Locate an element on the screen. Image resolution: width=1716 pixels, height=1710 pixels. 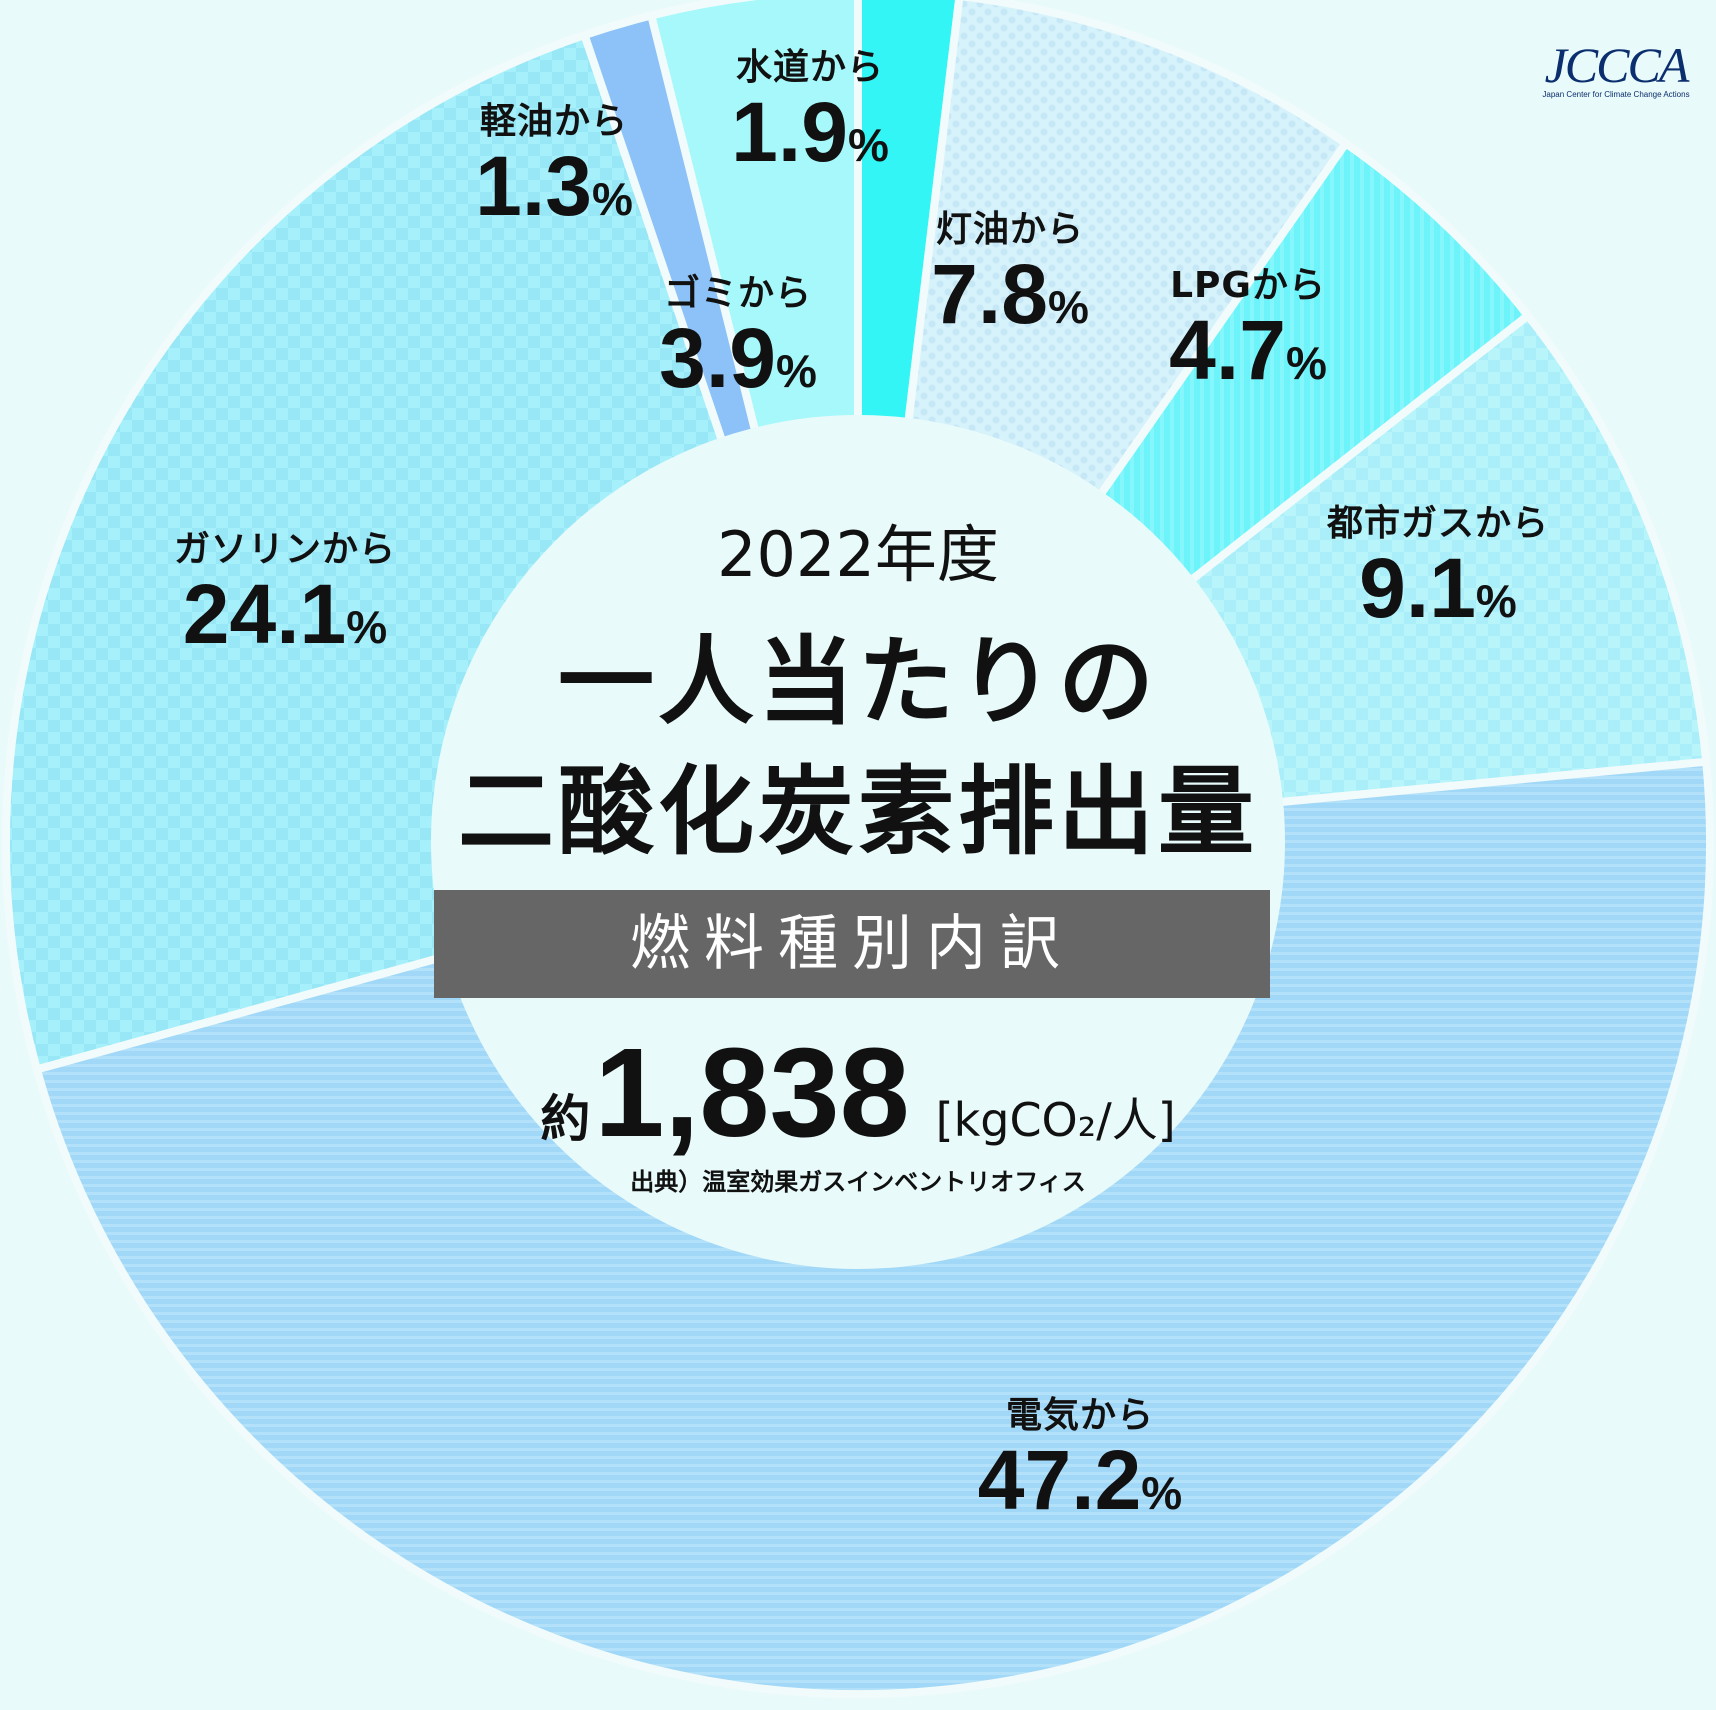
label-water-name: 水道から is located at coordinates (809, 67).